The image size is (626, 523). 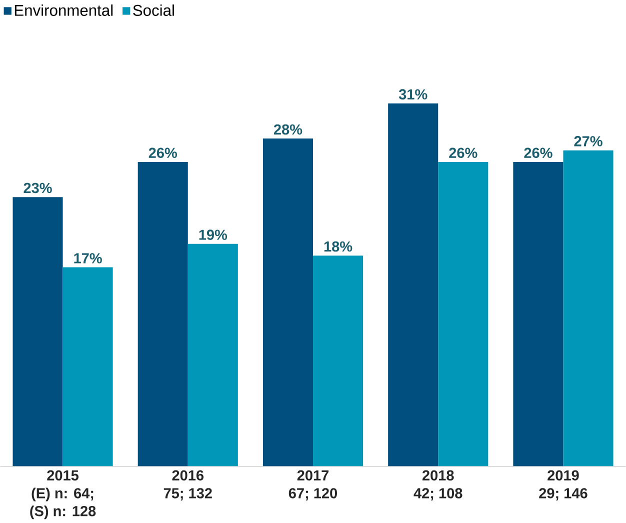 What do you see at coordinates (63, 10) in the screenshot?
I see `legend-label: Environmental` at bounding box center [63, 10].